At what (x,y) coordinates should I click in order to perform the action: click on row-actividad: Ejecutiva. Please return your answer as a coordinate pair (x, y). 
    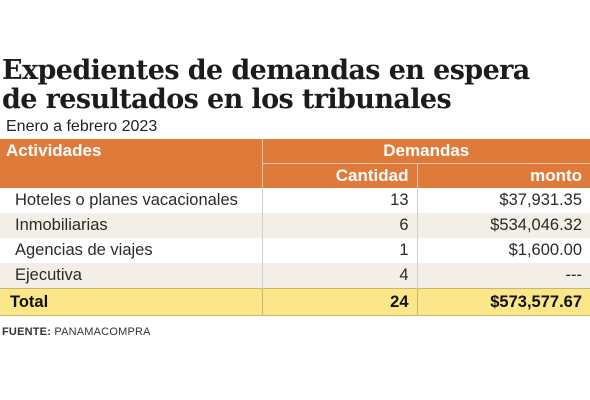
    Looking at the image, I should click on (131, 276).